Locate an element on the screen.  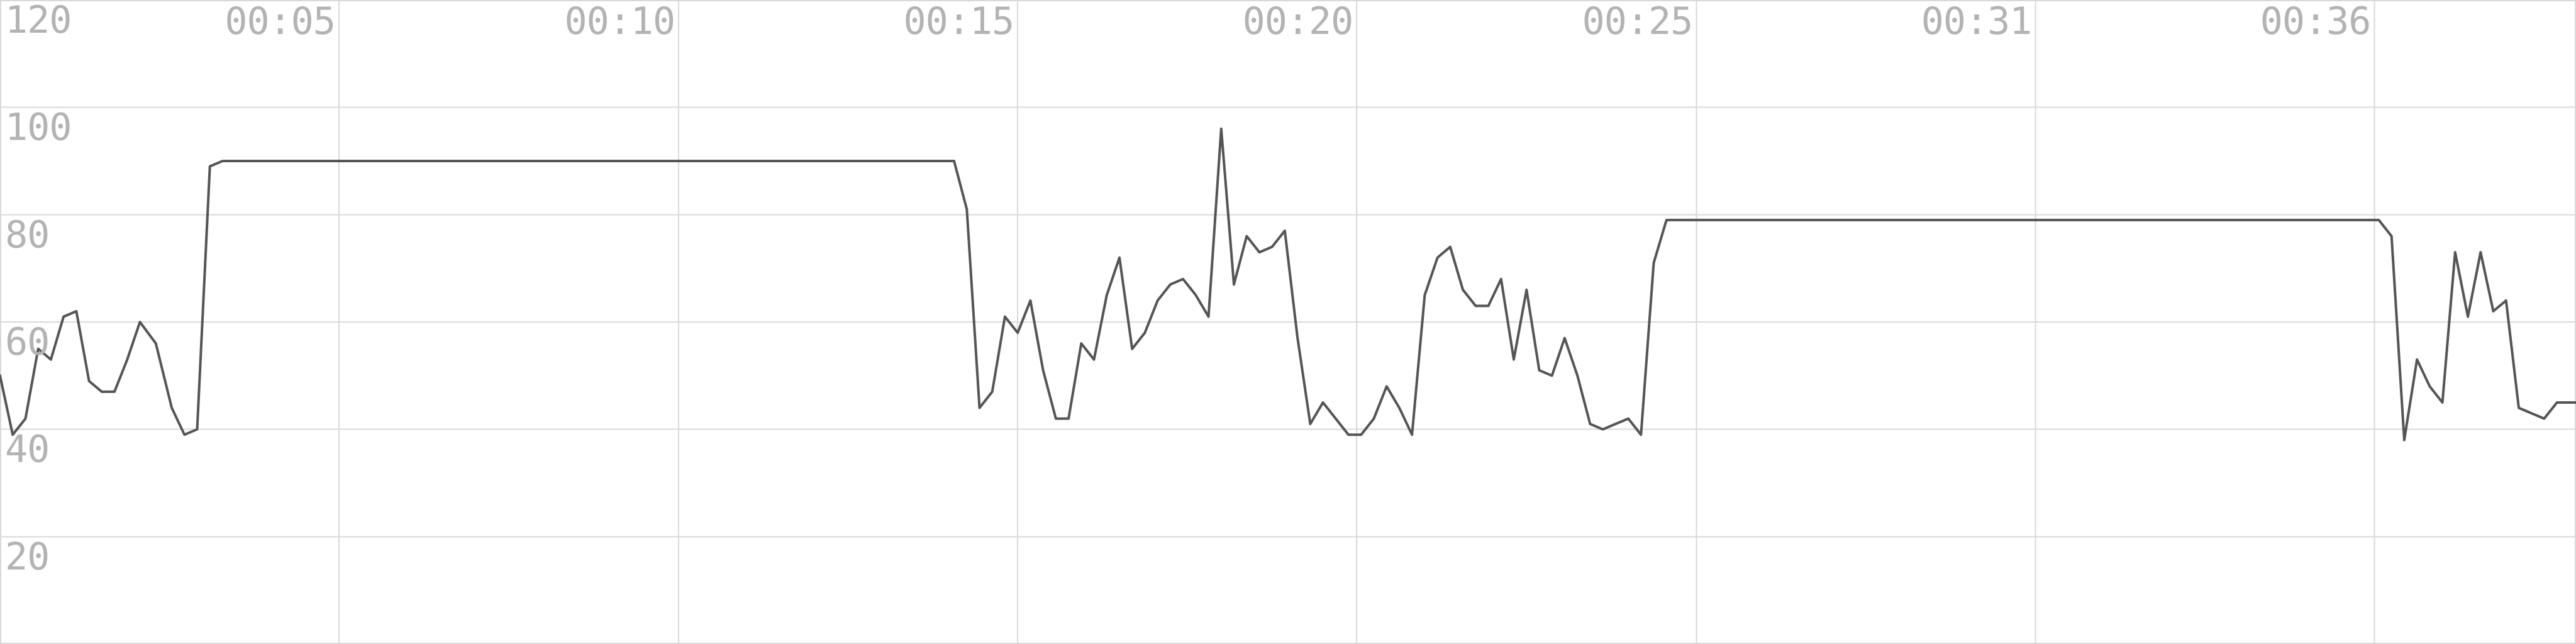
y-tick-label: 120 is located at coordinates (38, 21).